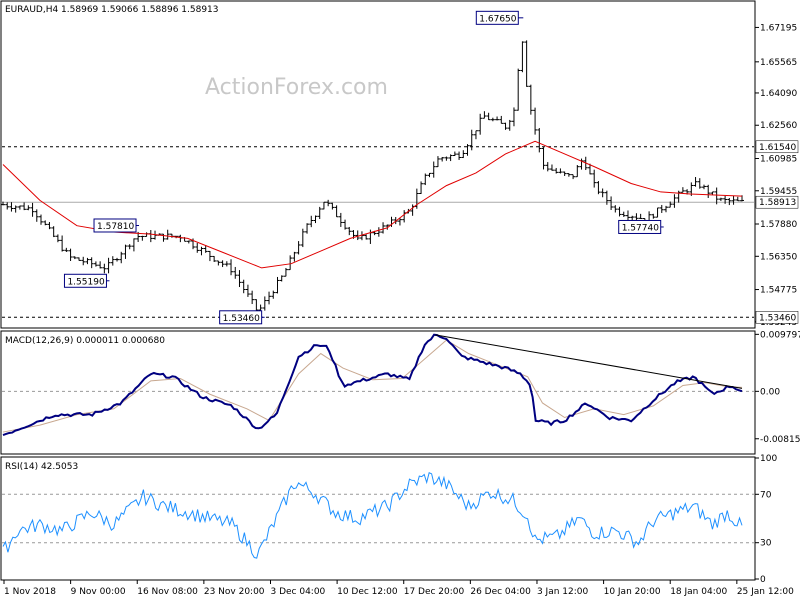  Describe the element at coordinates (563, 592) in the screenshot. I see `x-tick-label: 3 Jan 12:00` at that location.